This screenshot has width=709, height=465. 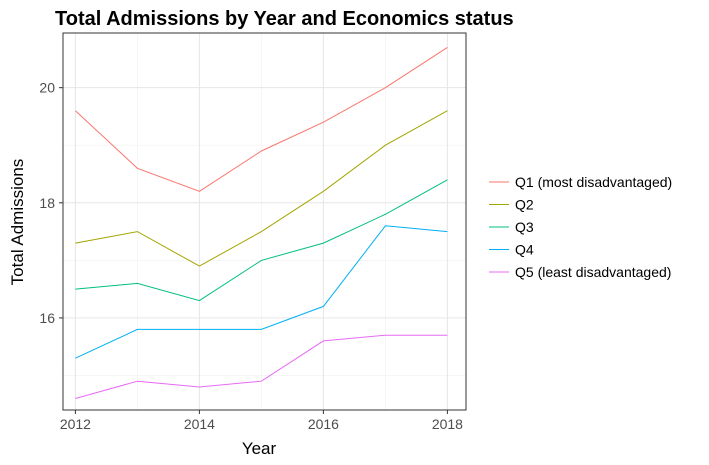 What do you see at coordinates (524, 205) in the screenshot?
I see `legend-label-2: Q2` at bounding box center [524, 205].